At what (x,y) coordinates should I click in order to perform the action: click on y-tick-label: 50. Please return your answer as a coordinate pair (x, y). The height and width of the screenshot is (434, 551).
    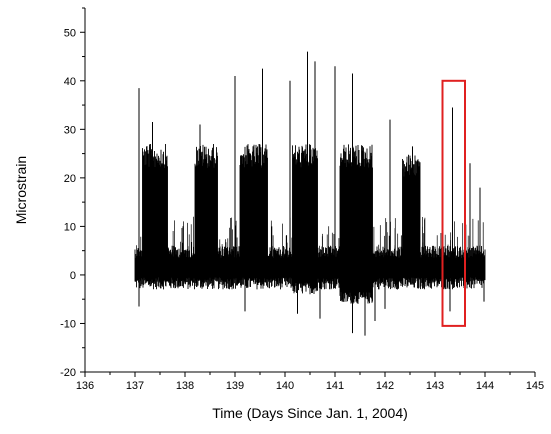
    Looking at the image, I should click on (70, 33).